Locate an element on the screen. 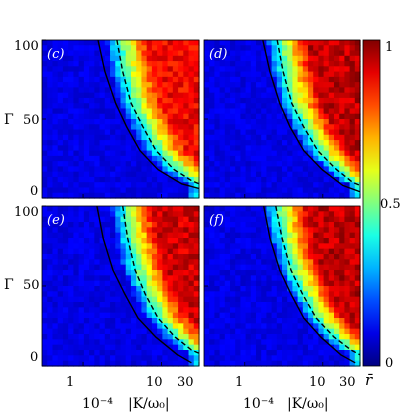 This screenshot has height=416, width=407. panel-label: (f) is located at coordinates (216, 220).